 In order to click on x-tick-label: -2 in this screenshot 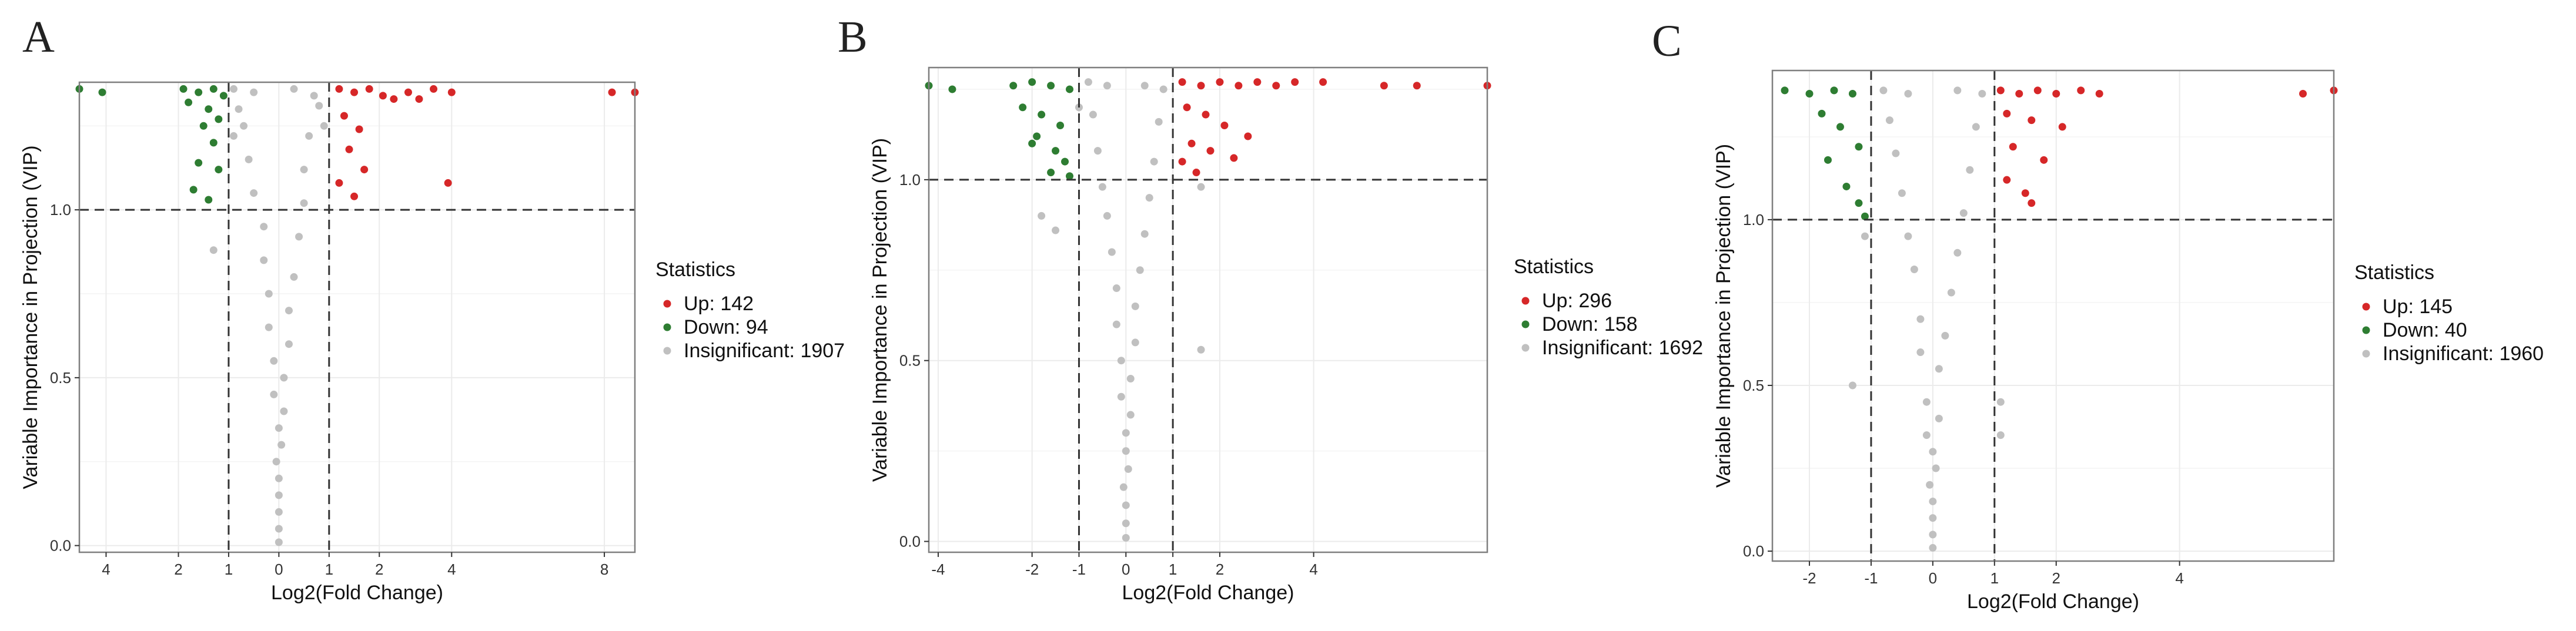, I will do `click(1032, 569)`.